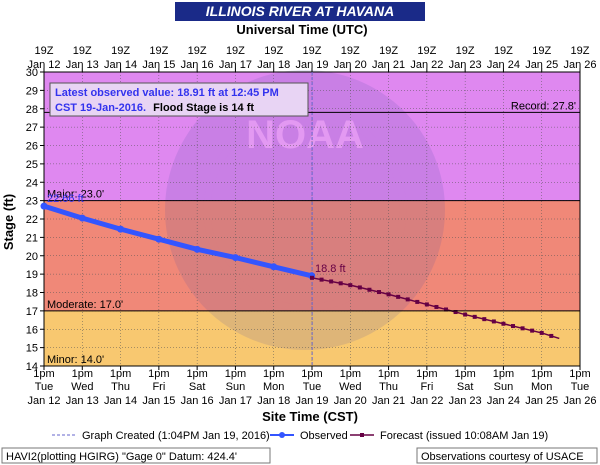  What do you see at coordinates (32, 349) in the screenshot?
I see `y-tick-label: 15` at bounding box center [32, 349].